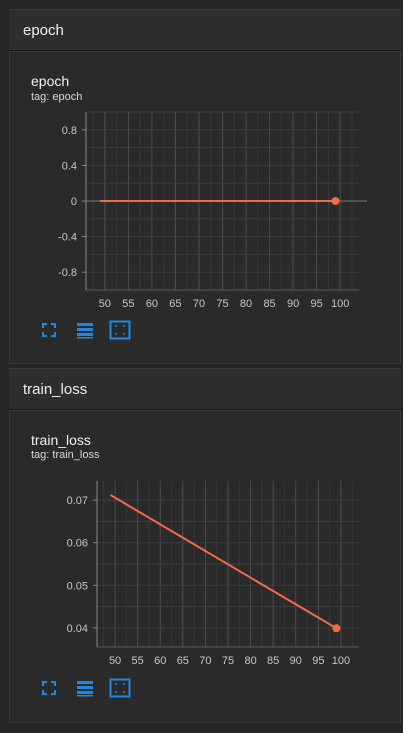  What do you see at coordinates (77, 501) in the screenshot?
I see `y-tick-label: 0.07` at bounding box center [77, 501].